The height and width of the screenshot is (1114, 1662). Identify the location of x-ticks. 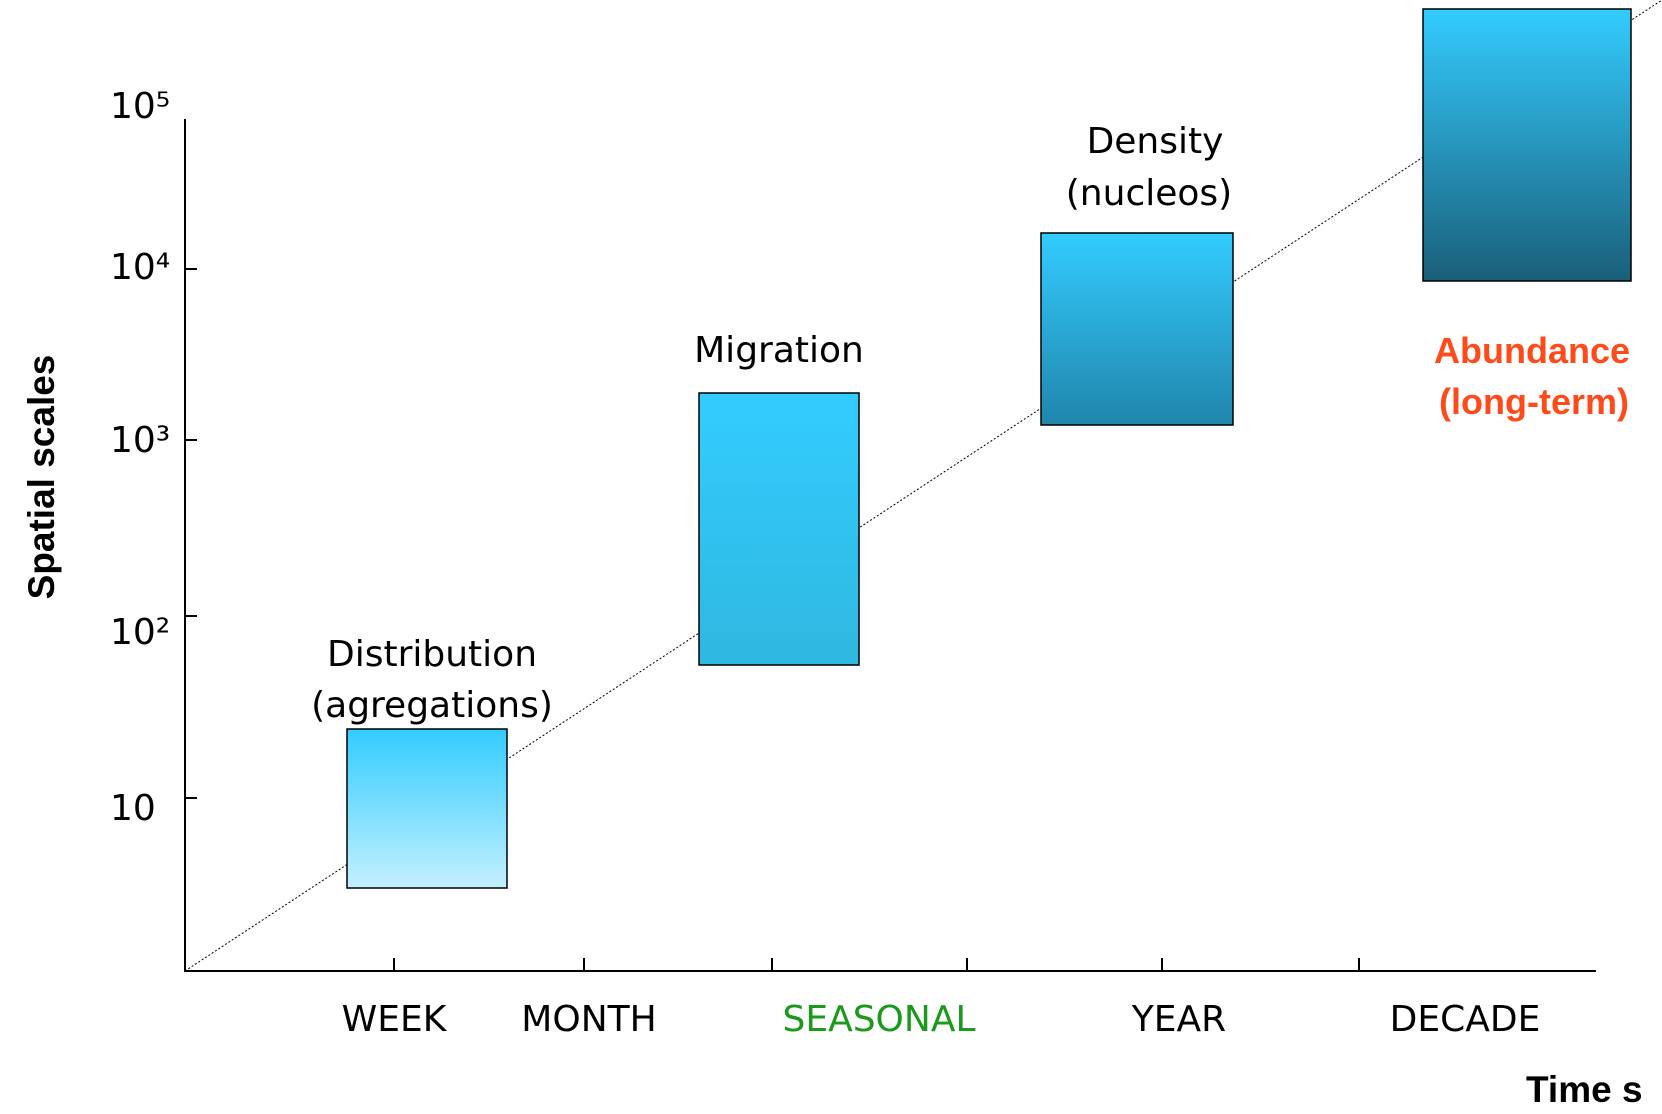
(876, 964).